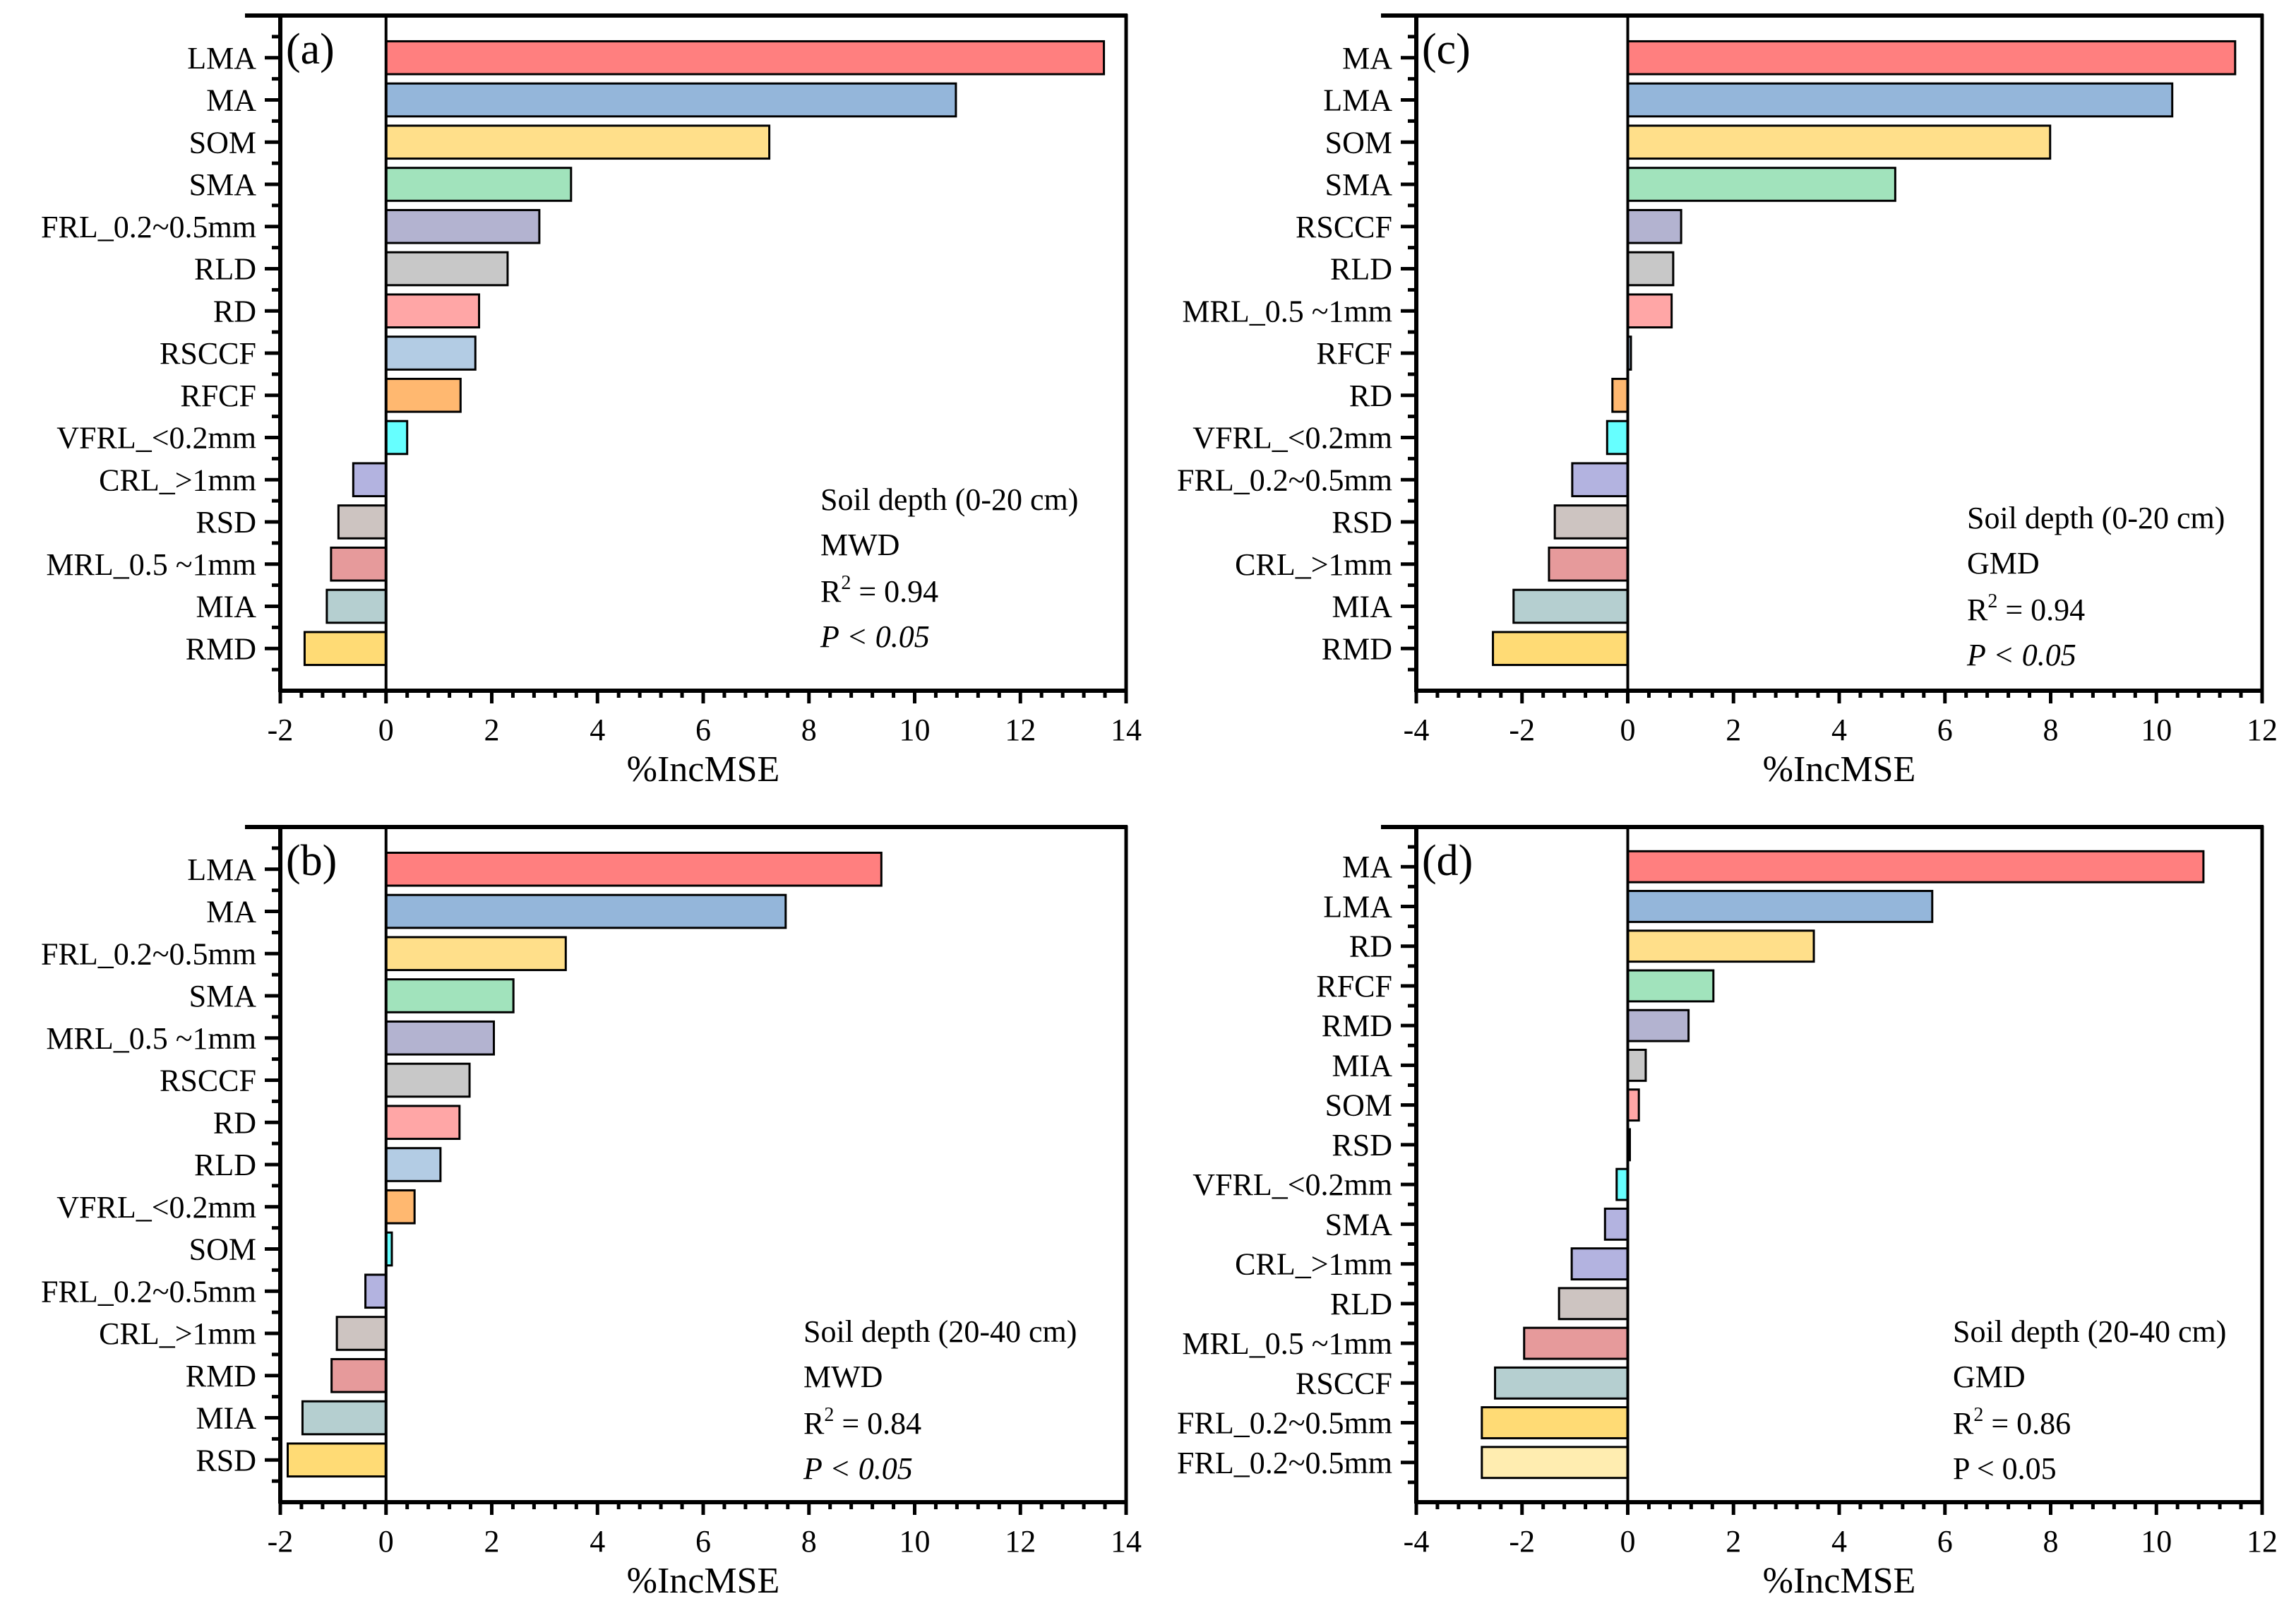 Image resolution: width=2296 pixels, height=1618 pixels. I want to click on x-tick-label: 2, so click(492, 730).